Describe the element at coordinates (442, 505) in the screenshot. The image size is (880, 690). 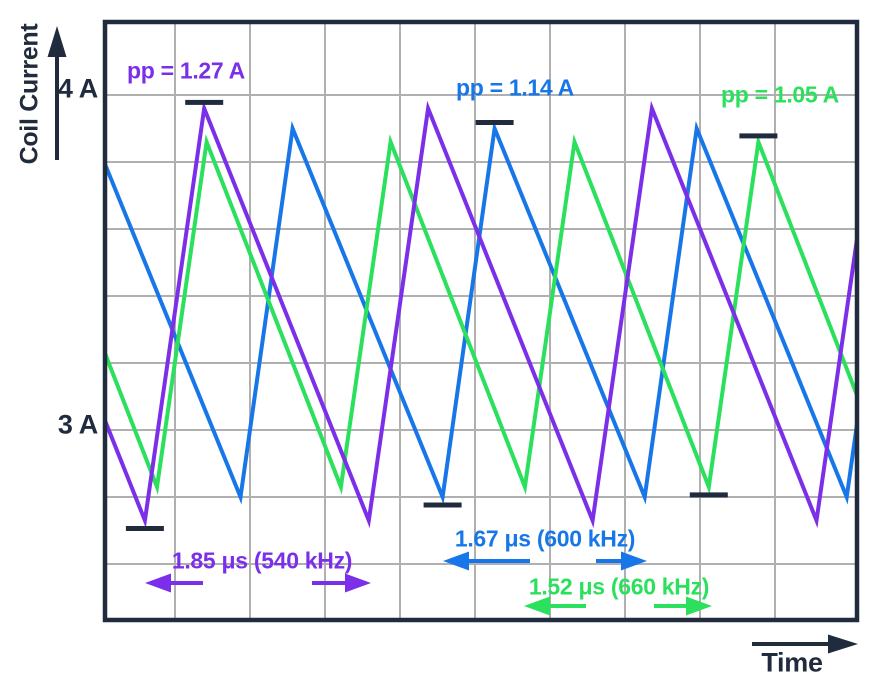
I see `trough-marker-600khz` at that location.